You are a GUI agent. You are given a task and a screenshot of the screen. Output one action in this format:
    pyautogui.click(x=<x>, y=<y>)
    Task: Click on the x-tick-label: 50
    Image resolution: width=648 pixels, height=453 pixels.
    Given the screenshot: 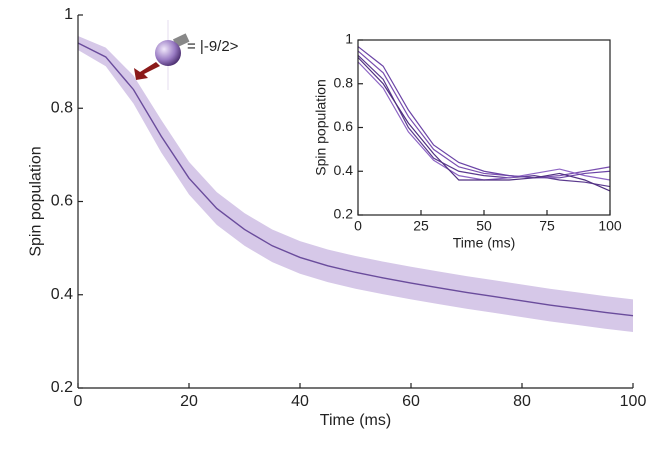 What is the action you would take?
    pyautogui.click(x=484, y=226)
    